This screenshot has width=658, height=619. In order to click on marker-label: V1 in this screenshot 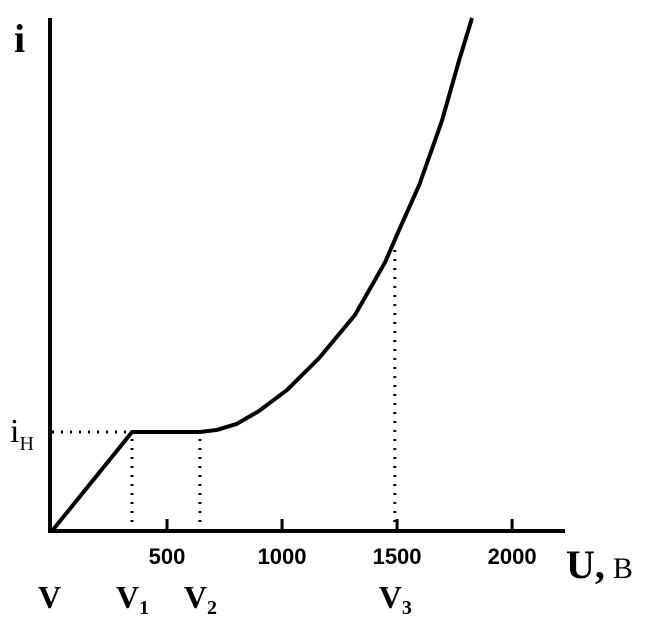, I will do `click(132, 599)`.